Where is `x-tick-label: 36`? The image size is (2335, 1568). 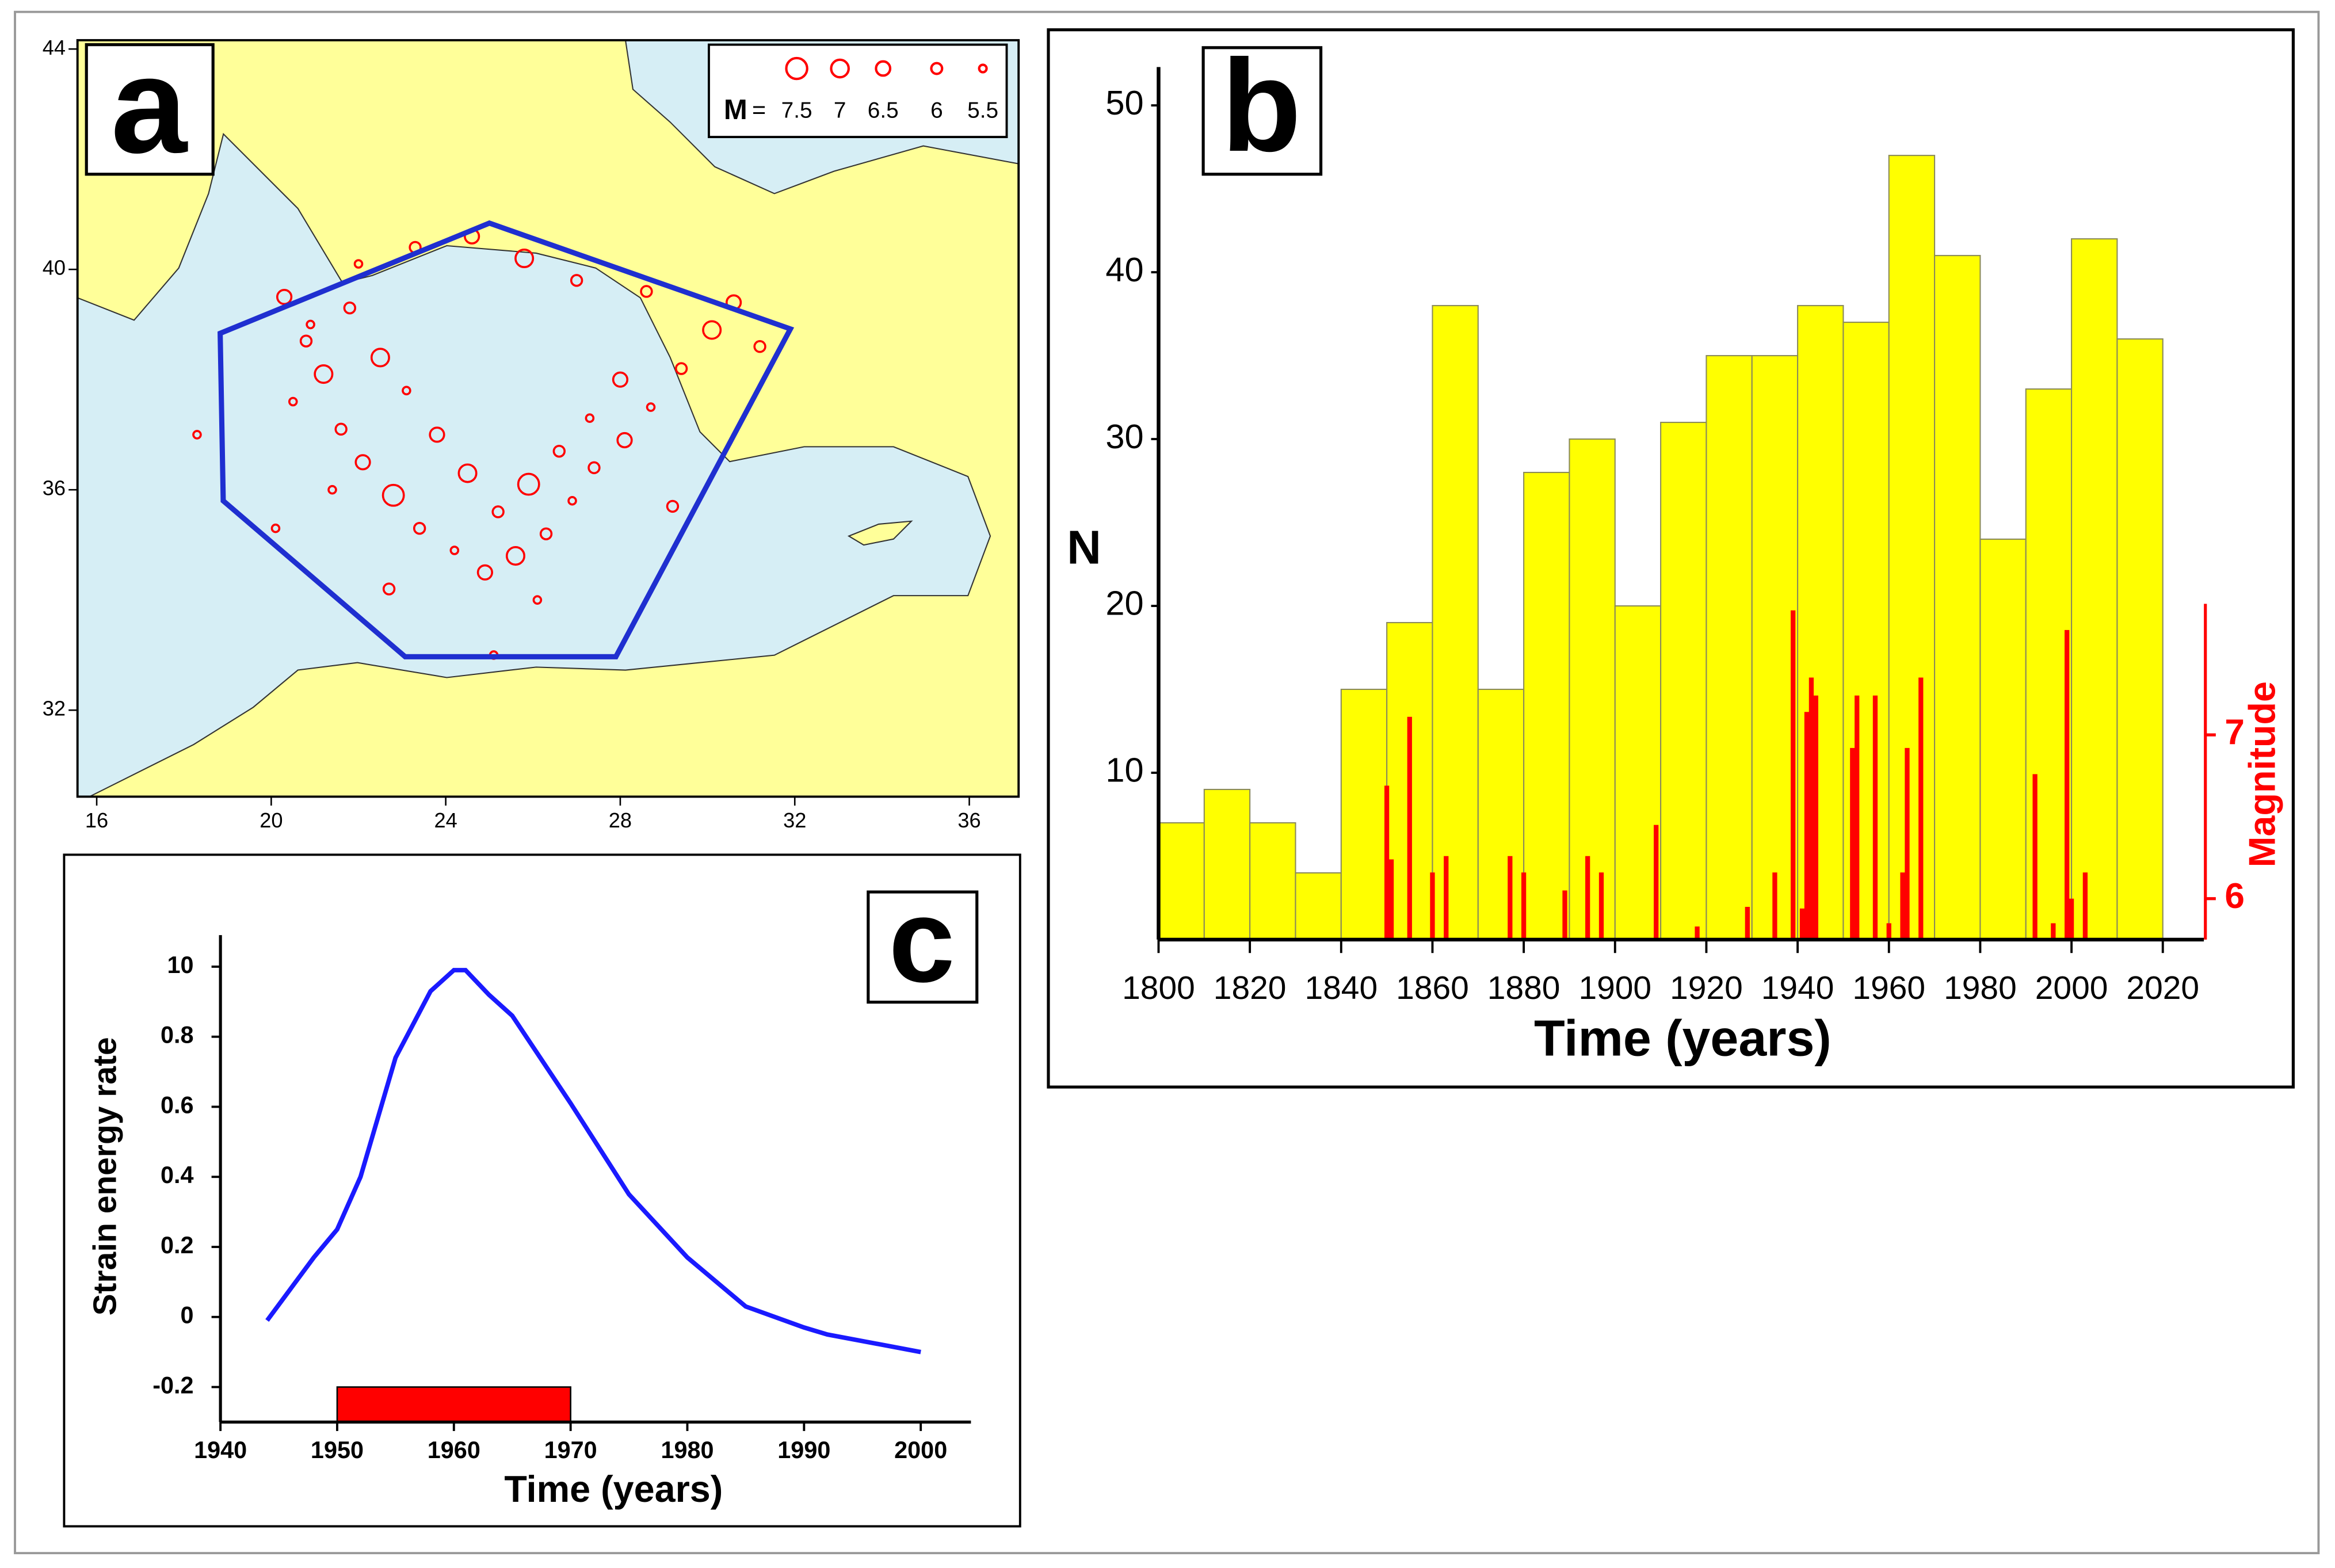 x-tick-label: 36 is located at coordinates (969, 820).